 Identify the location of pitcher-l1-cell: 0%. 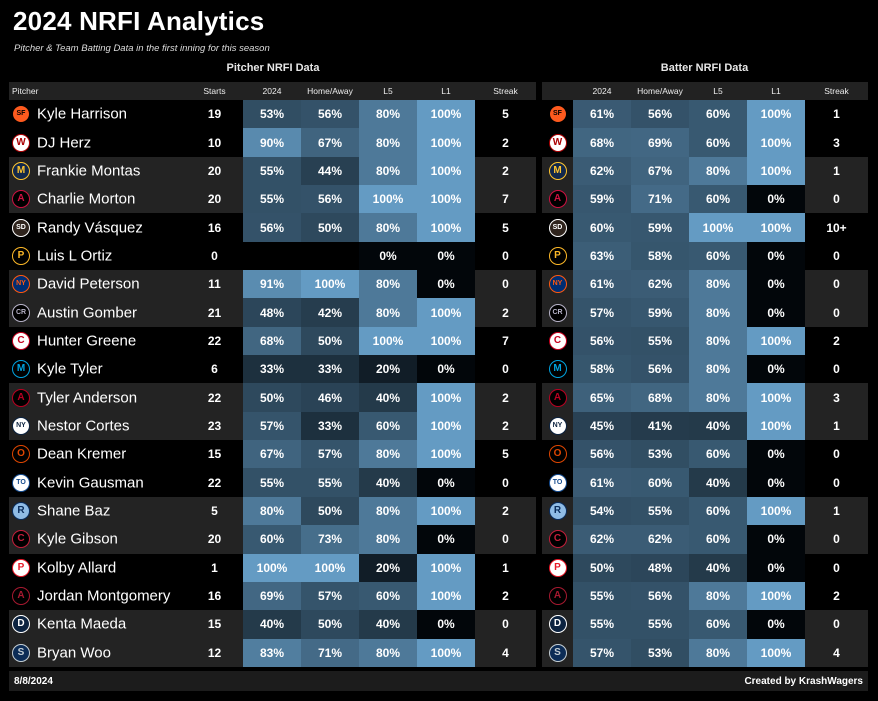
(446, 369).